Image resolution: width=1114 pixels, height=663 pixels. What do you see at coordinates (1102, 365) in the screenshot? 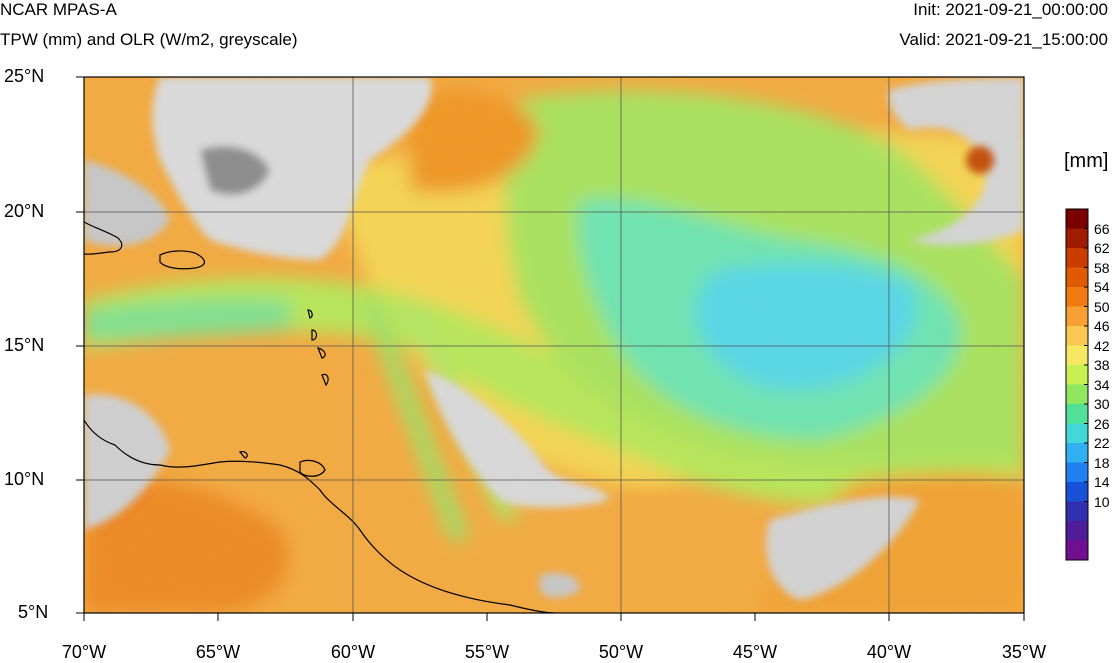
I see `colorbar-level-label: 38` at bounding box center [1102, 365].